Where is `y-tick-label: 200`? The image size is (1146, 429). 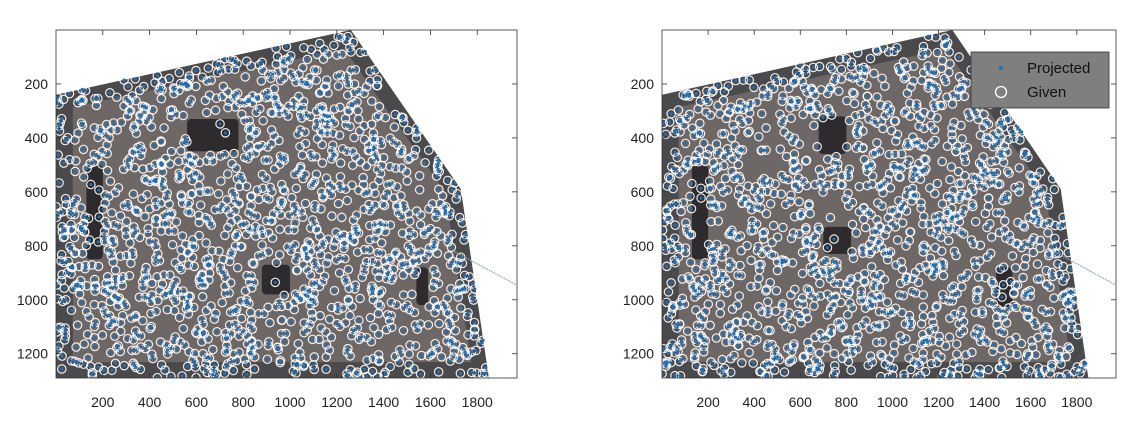 y-tick-label: 200 is located at coordinates (37, 84).